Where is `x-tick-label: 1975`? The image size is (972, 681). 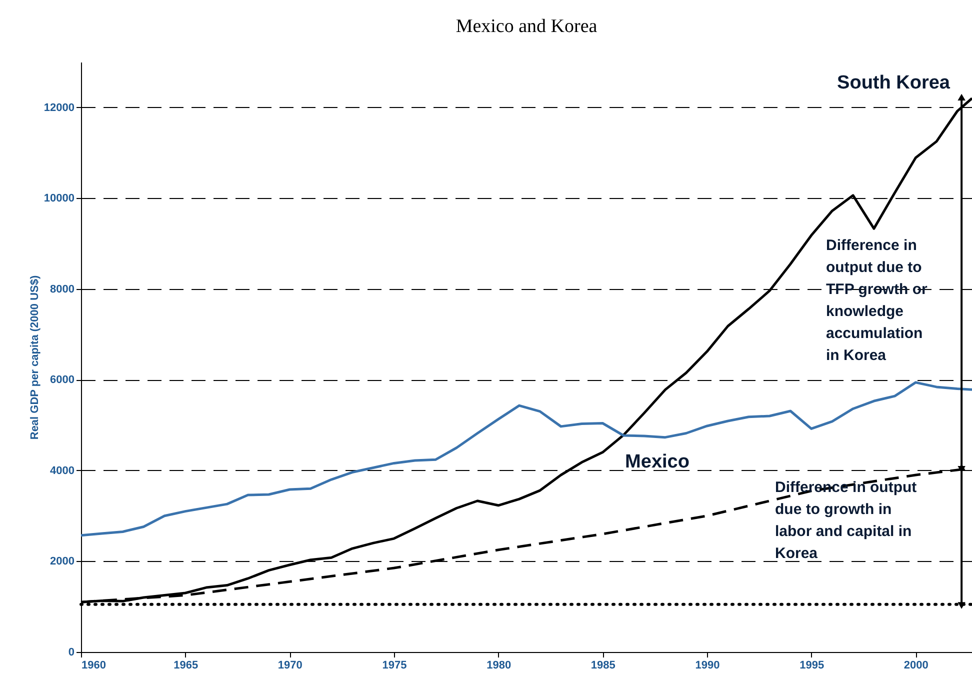
x-tick-label: 1975 is located at coordinates (394, 666).